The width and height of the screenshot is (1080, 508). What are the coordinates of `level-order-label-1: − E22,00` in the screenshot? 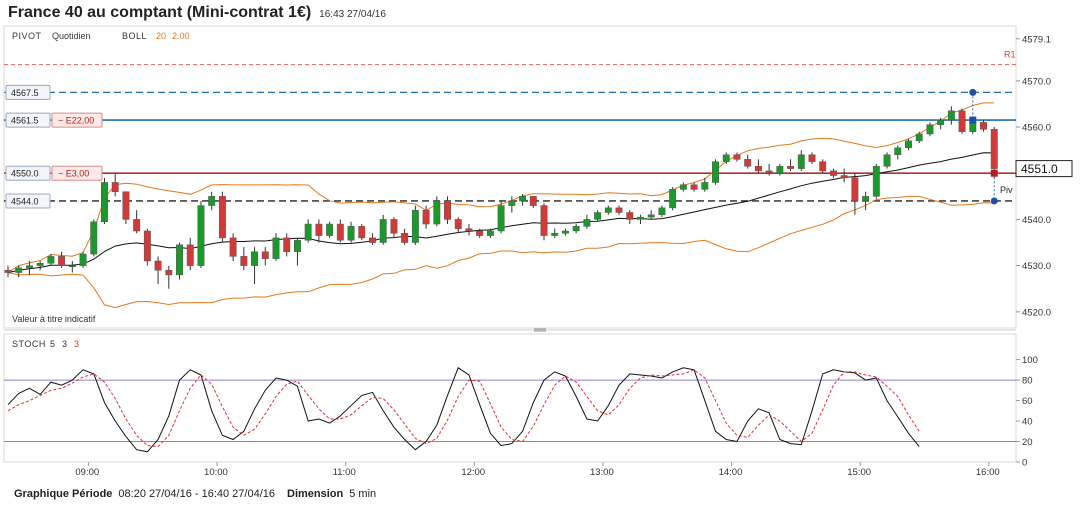 It's located at (76, 121).